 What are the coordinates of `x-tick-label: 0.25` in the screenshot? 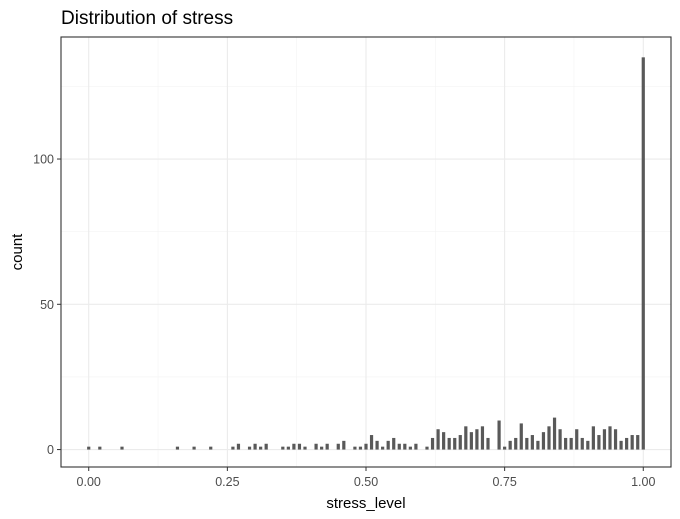 It's located at (227, 482).